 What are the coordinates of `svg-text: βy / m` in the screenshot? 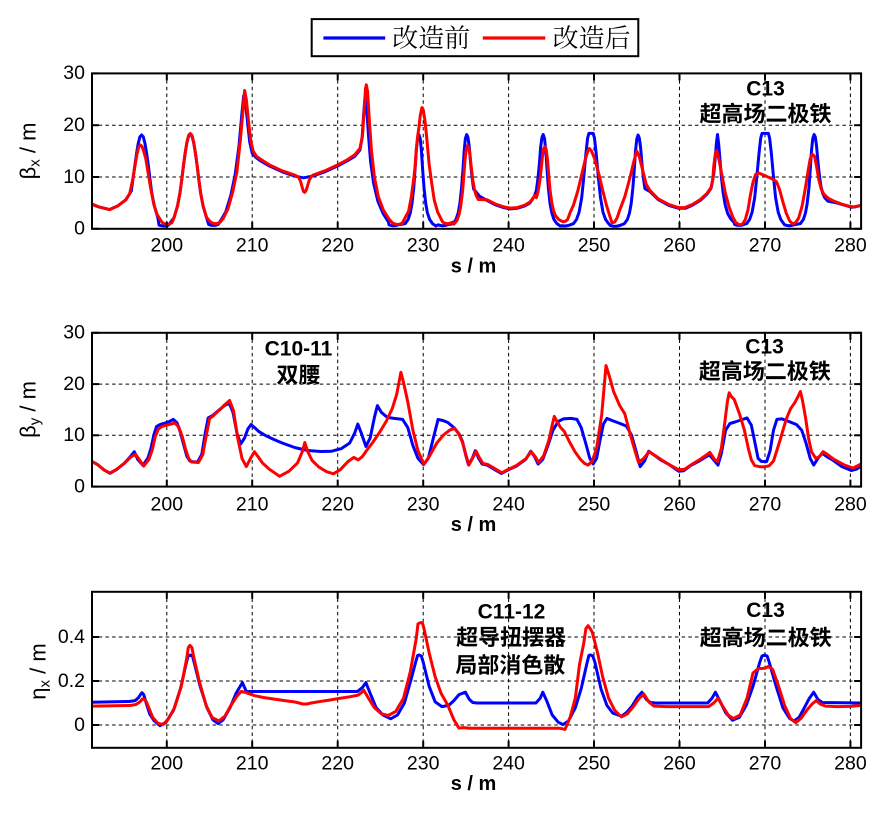 It's located at (30, 409).